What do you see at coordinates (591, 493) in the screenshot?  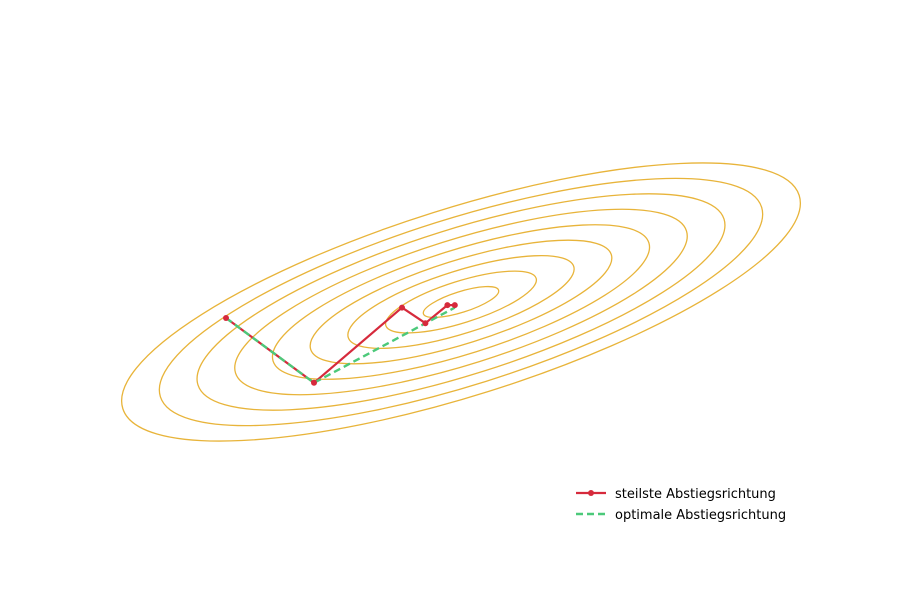 I see `legend-marker-steepest` at bounding box center [591, 493].